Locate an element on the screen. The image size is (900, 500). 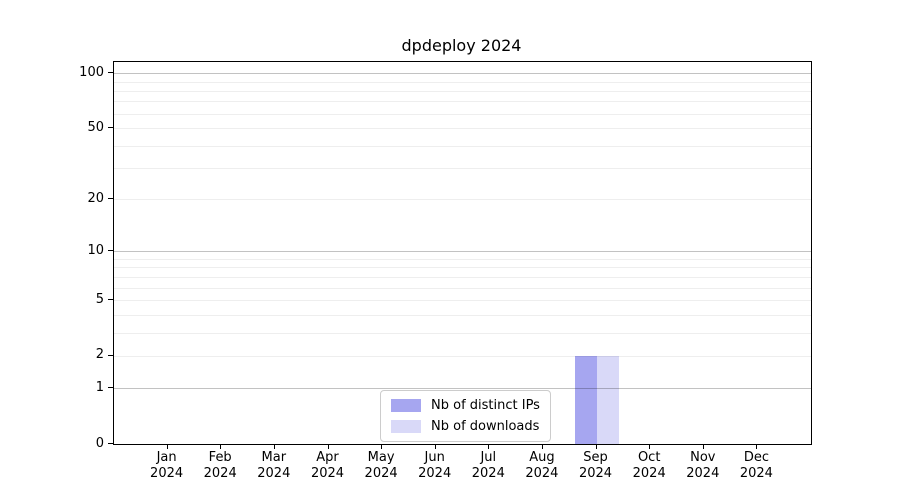
x-tick-label-mar-2024: Mar 2024 is located at coordinates (274, 465).